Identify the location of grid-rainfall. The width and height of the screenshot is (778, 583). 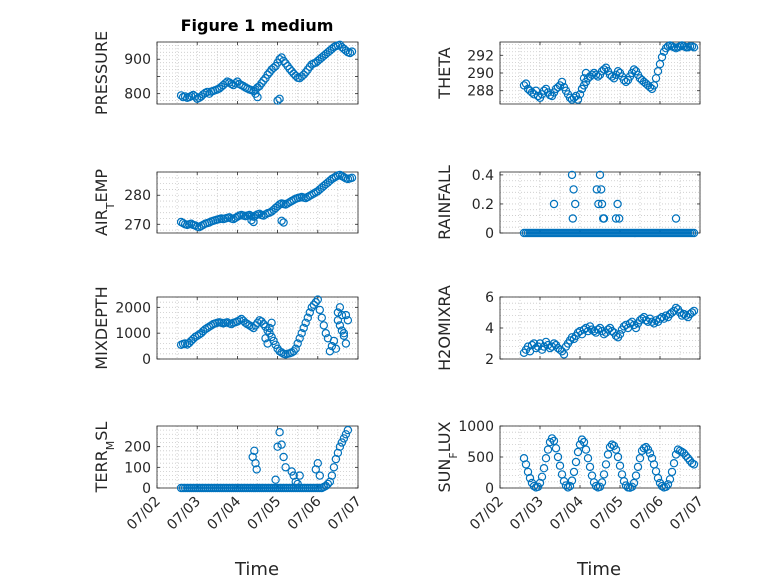
(600, 203).